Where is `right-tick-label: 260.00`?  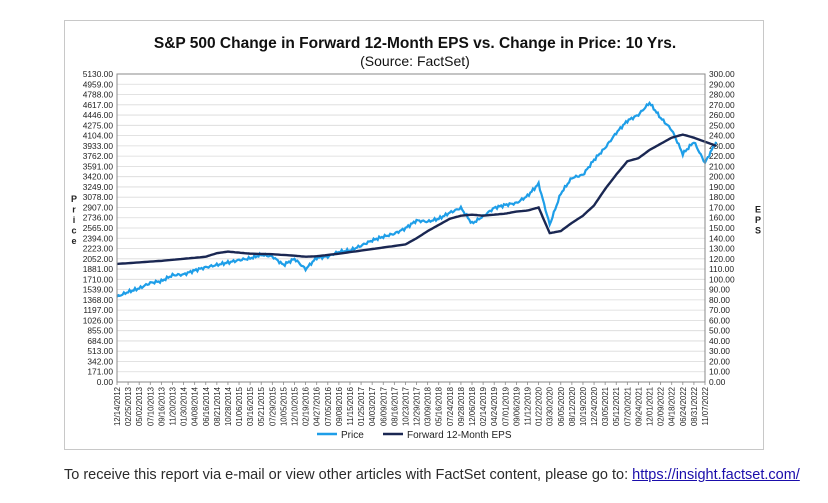 right-tick-label: 260.00 is located at coordinates (722, 115).